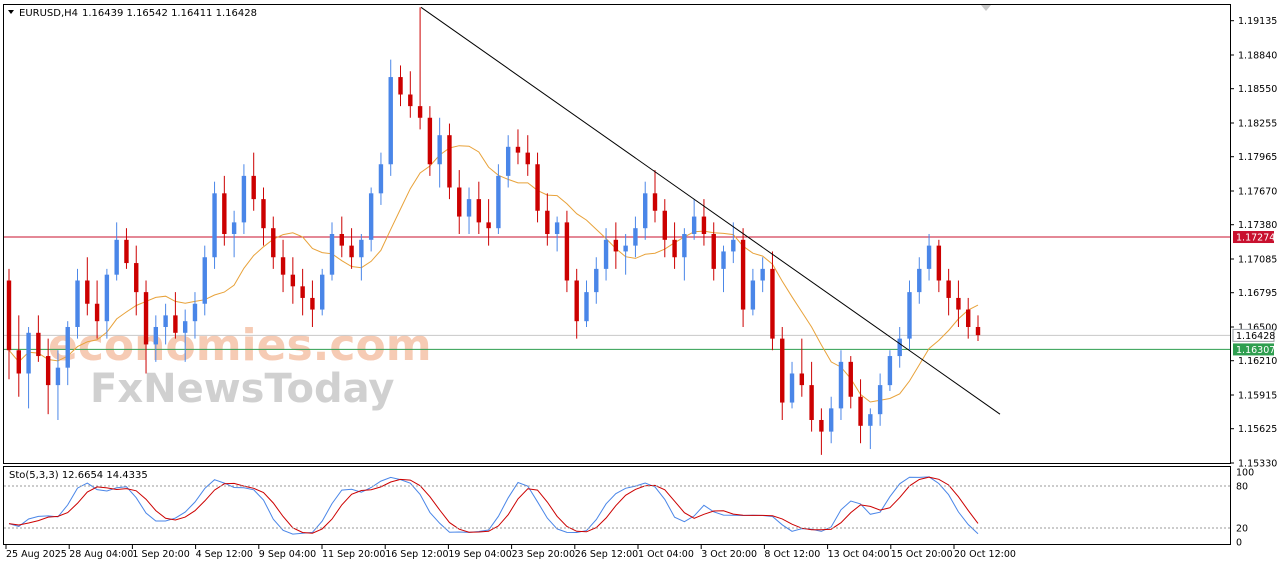 The height and width of the screenshot is (567, 1280). I want to click on price-tick-label: 1.17670, so click(1257, 191).